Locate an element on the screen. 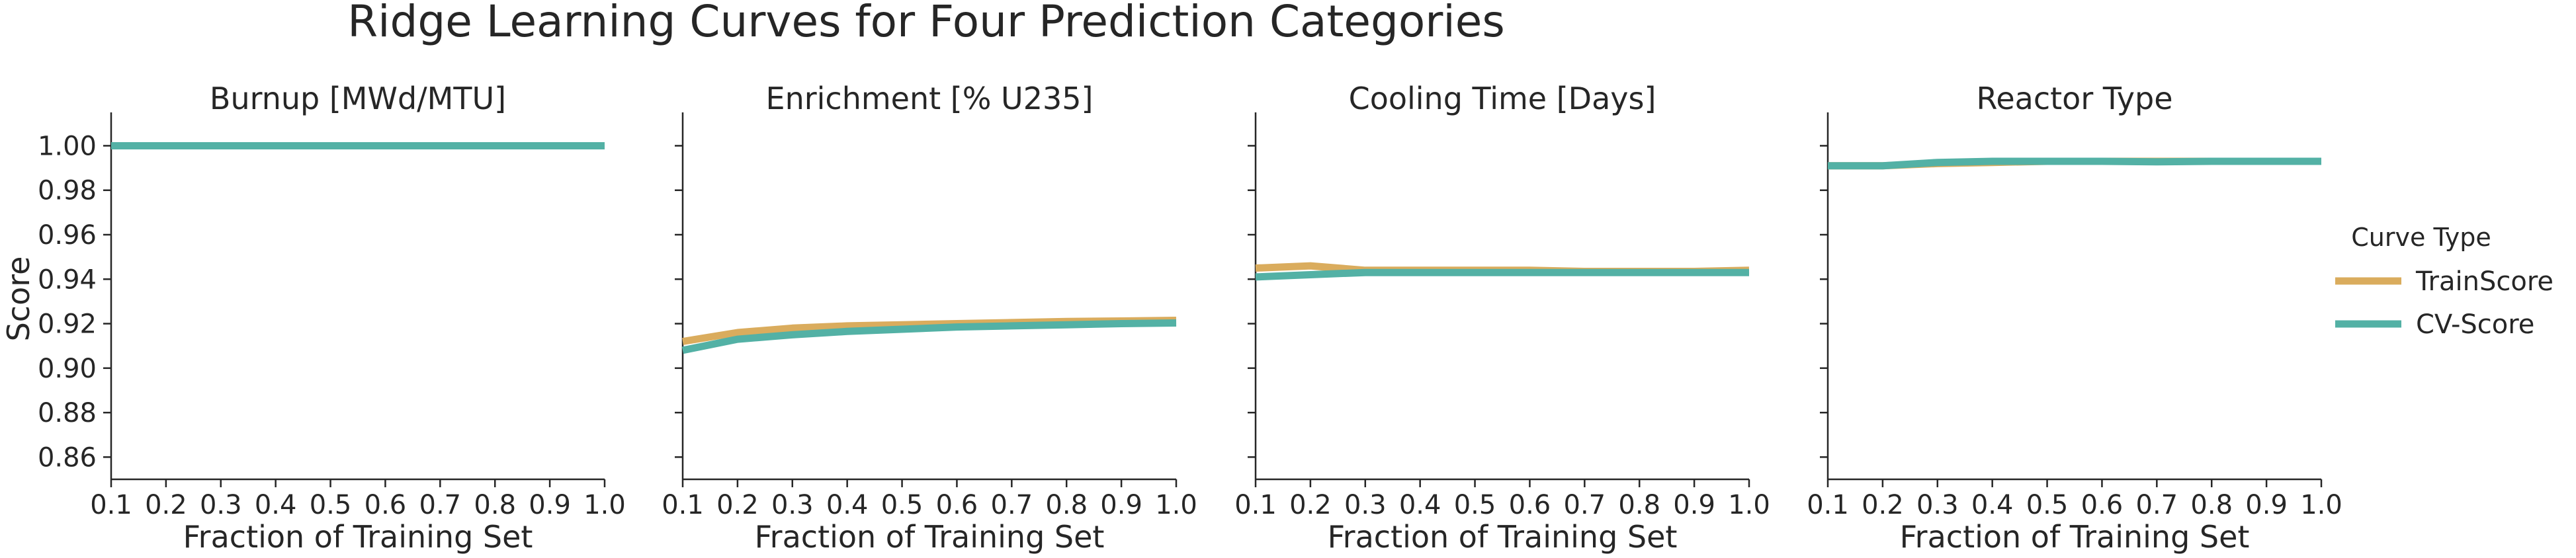 Image resolution: width=2576 pixels, height=558 pixels. legend-label: TrainScore is located at coordinates (2484, 281).